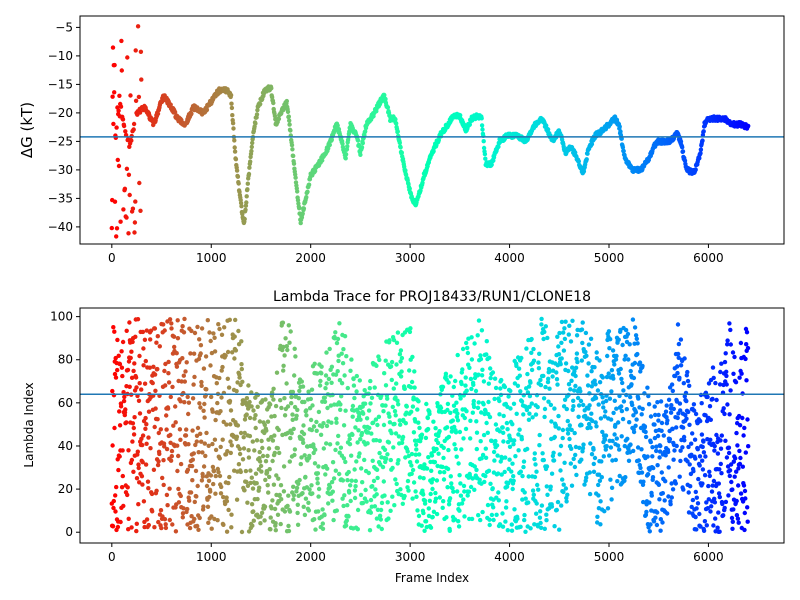 This screenshot has height=600, width=800. Describe the element at coordinates (60, 198) in the screenshot. I see `delta-g-y-tick-label: −35` at that location.